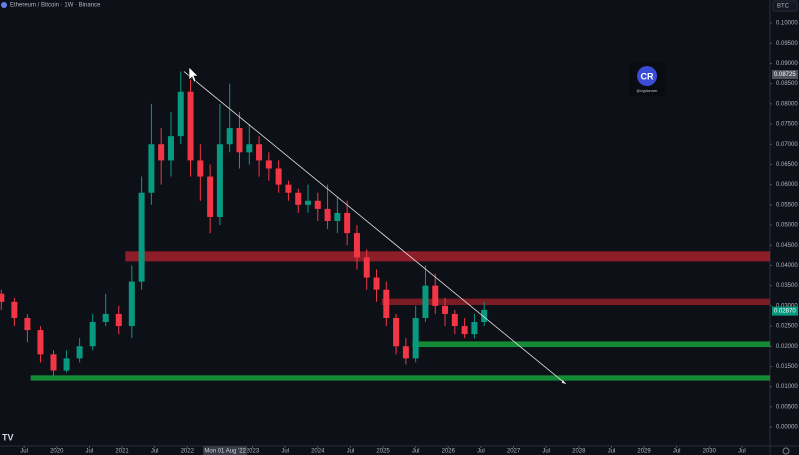 The height and width of the screenshot is (455, 799). What do you see at coordinates (4, 5) in the screenshot?
I see `symbol-icon` at bounding box center [4, 5].